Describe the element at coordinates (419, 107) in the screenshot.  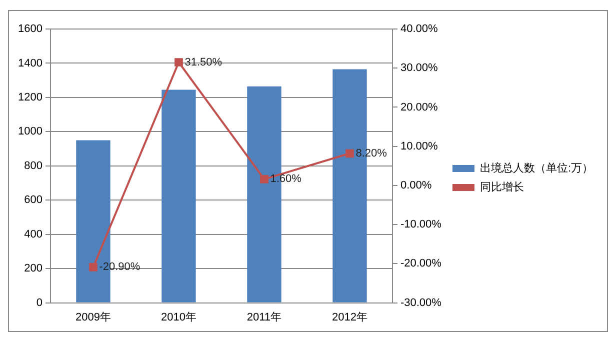
I see `y2-tick-label: 20.00%` at that location.